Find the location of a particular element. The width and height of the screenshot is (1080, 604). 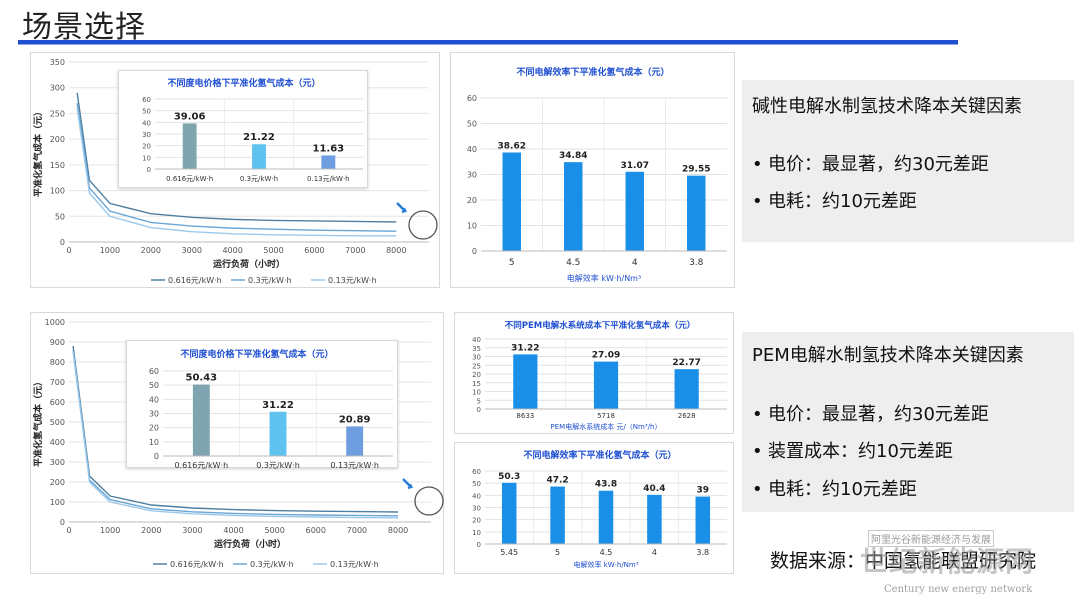

x-tick-label: 6000 is located at coordinates (314, 250).